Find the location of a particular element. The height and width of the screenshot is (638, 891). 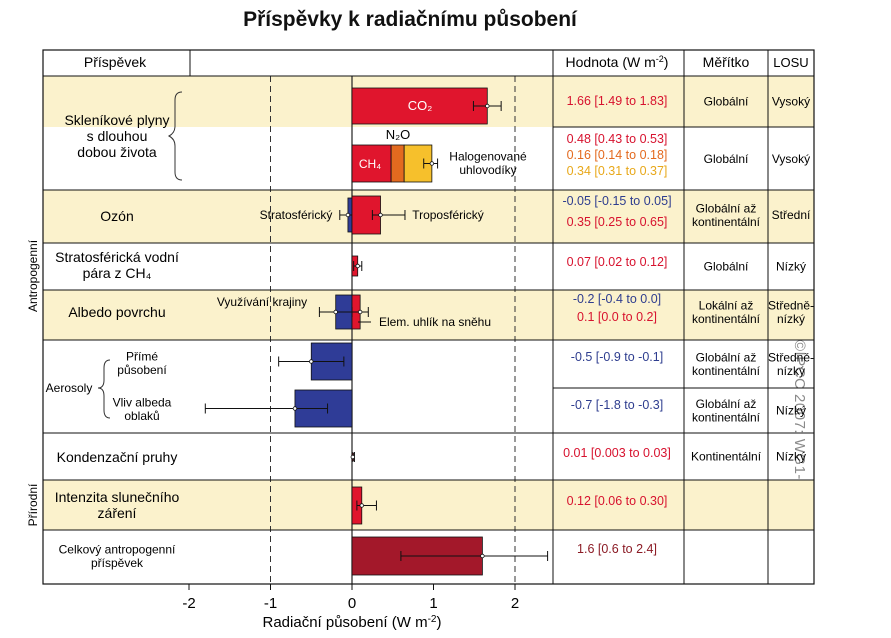

black-carbon-label: Elem. uhlík na sněhu is located at coordinates (435, 322).